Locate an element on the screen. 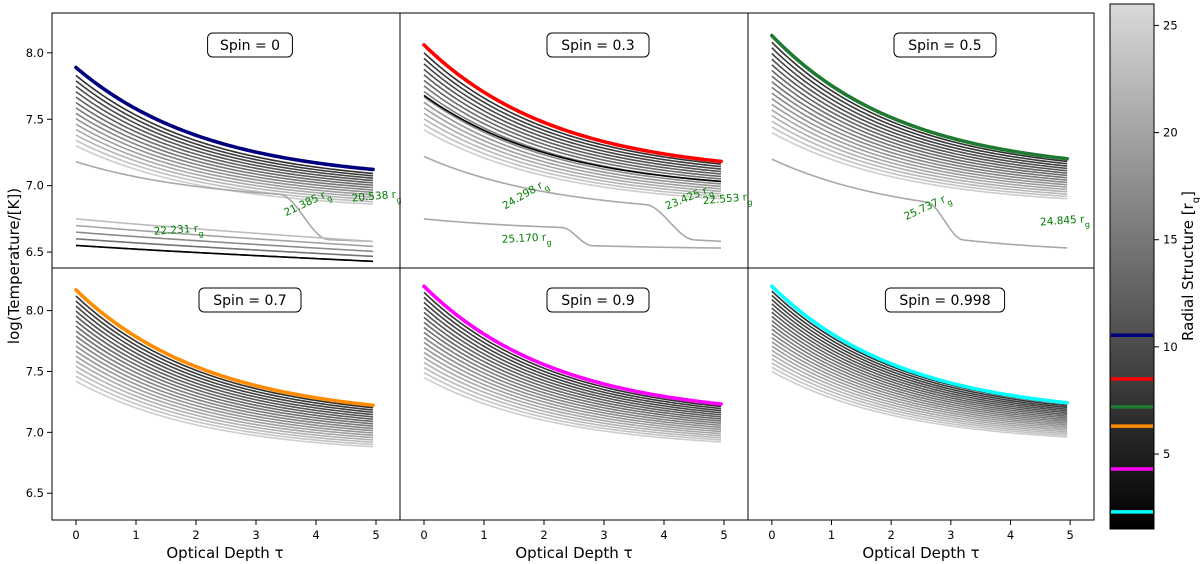 The image size is (1200, 564). spin-label-text: Spin = 0.3 is located at coordinates (597, 46).